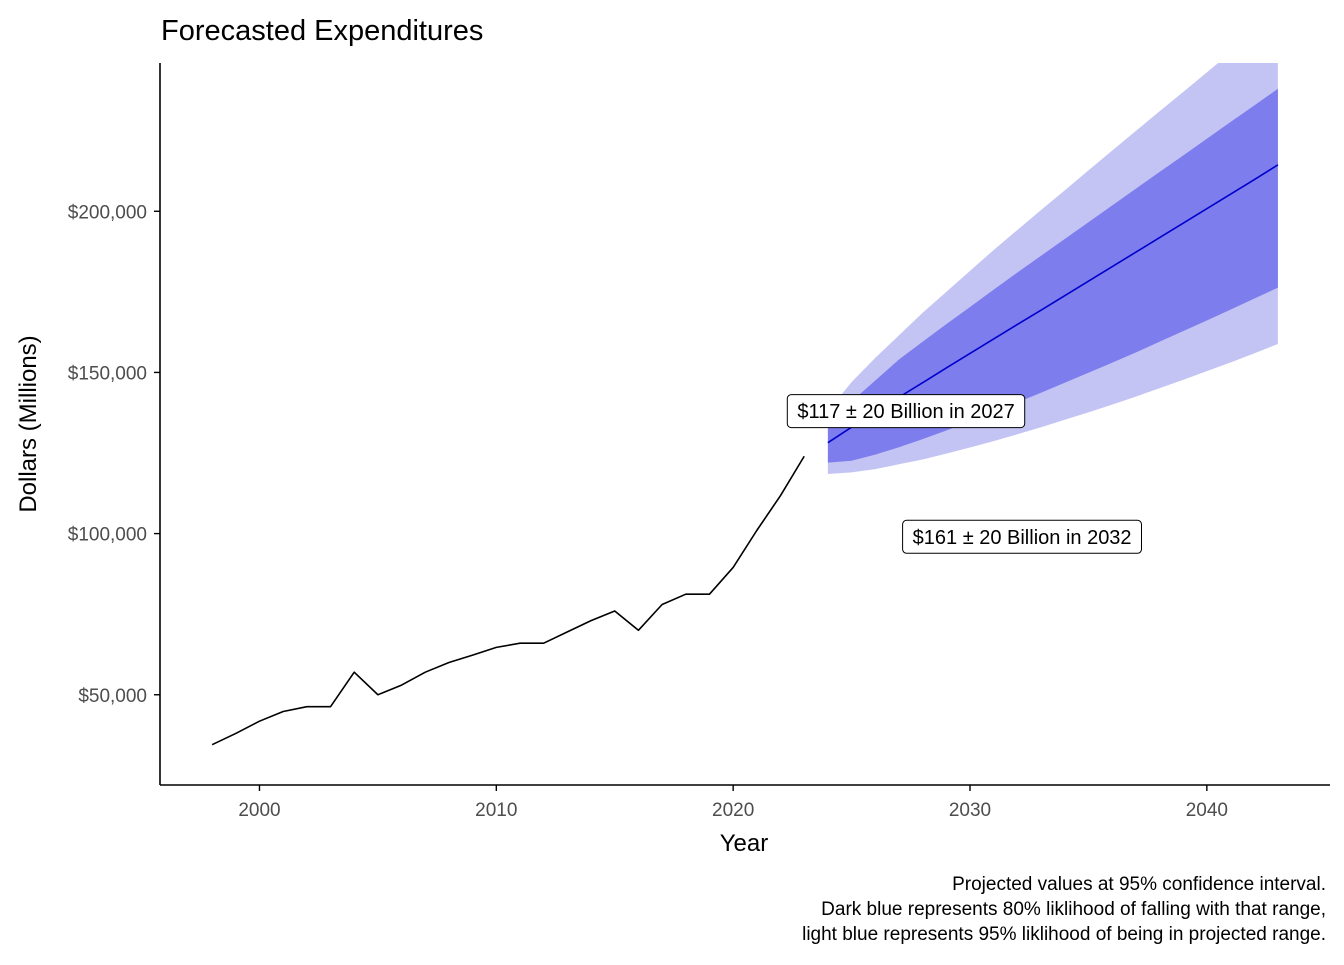 This screenshot has height=965, width=1344. What do you see at coordinates (107, 212) in the screenshot?
I see `y-tick-label: $200,000` at bounding box center [107, 212].